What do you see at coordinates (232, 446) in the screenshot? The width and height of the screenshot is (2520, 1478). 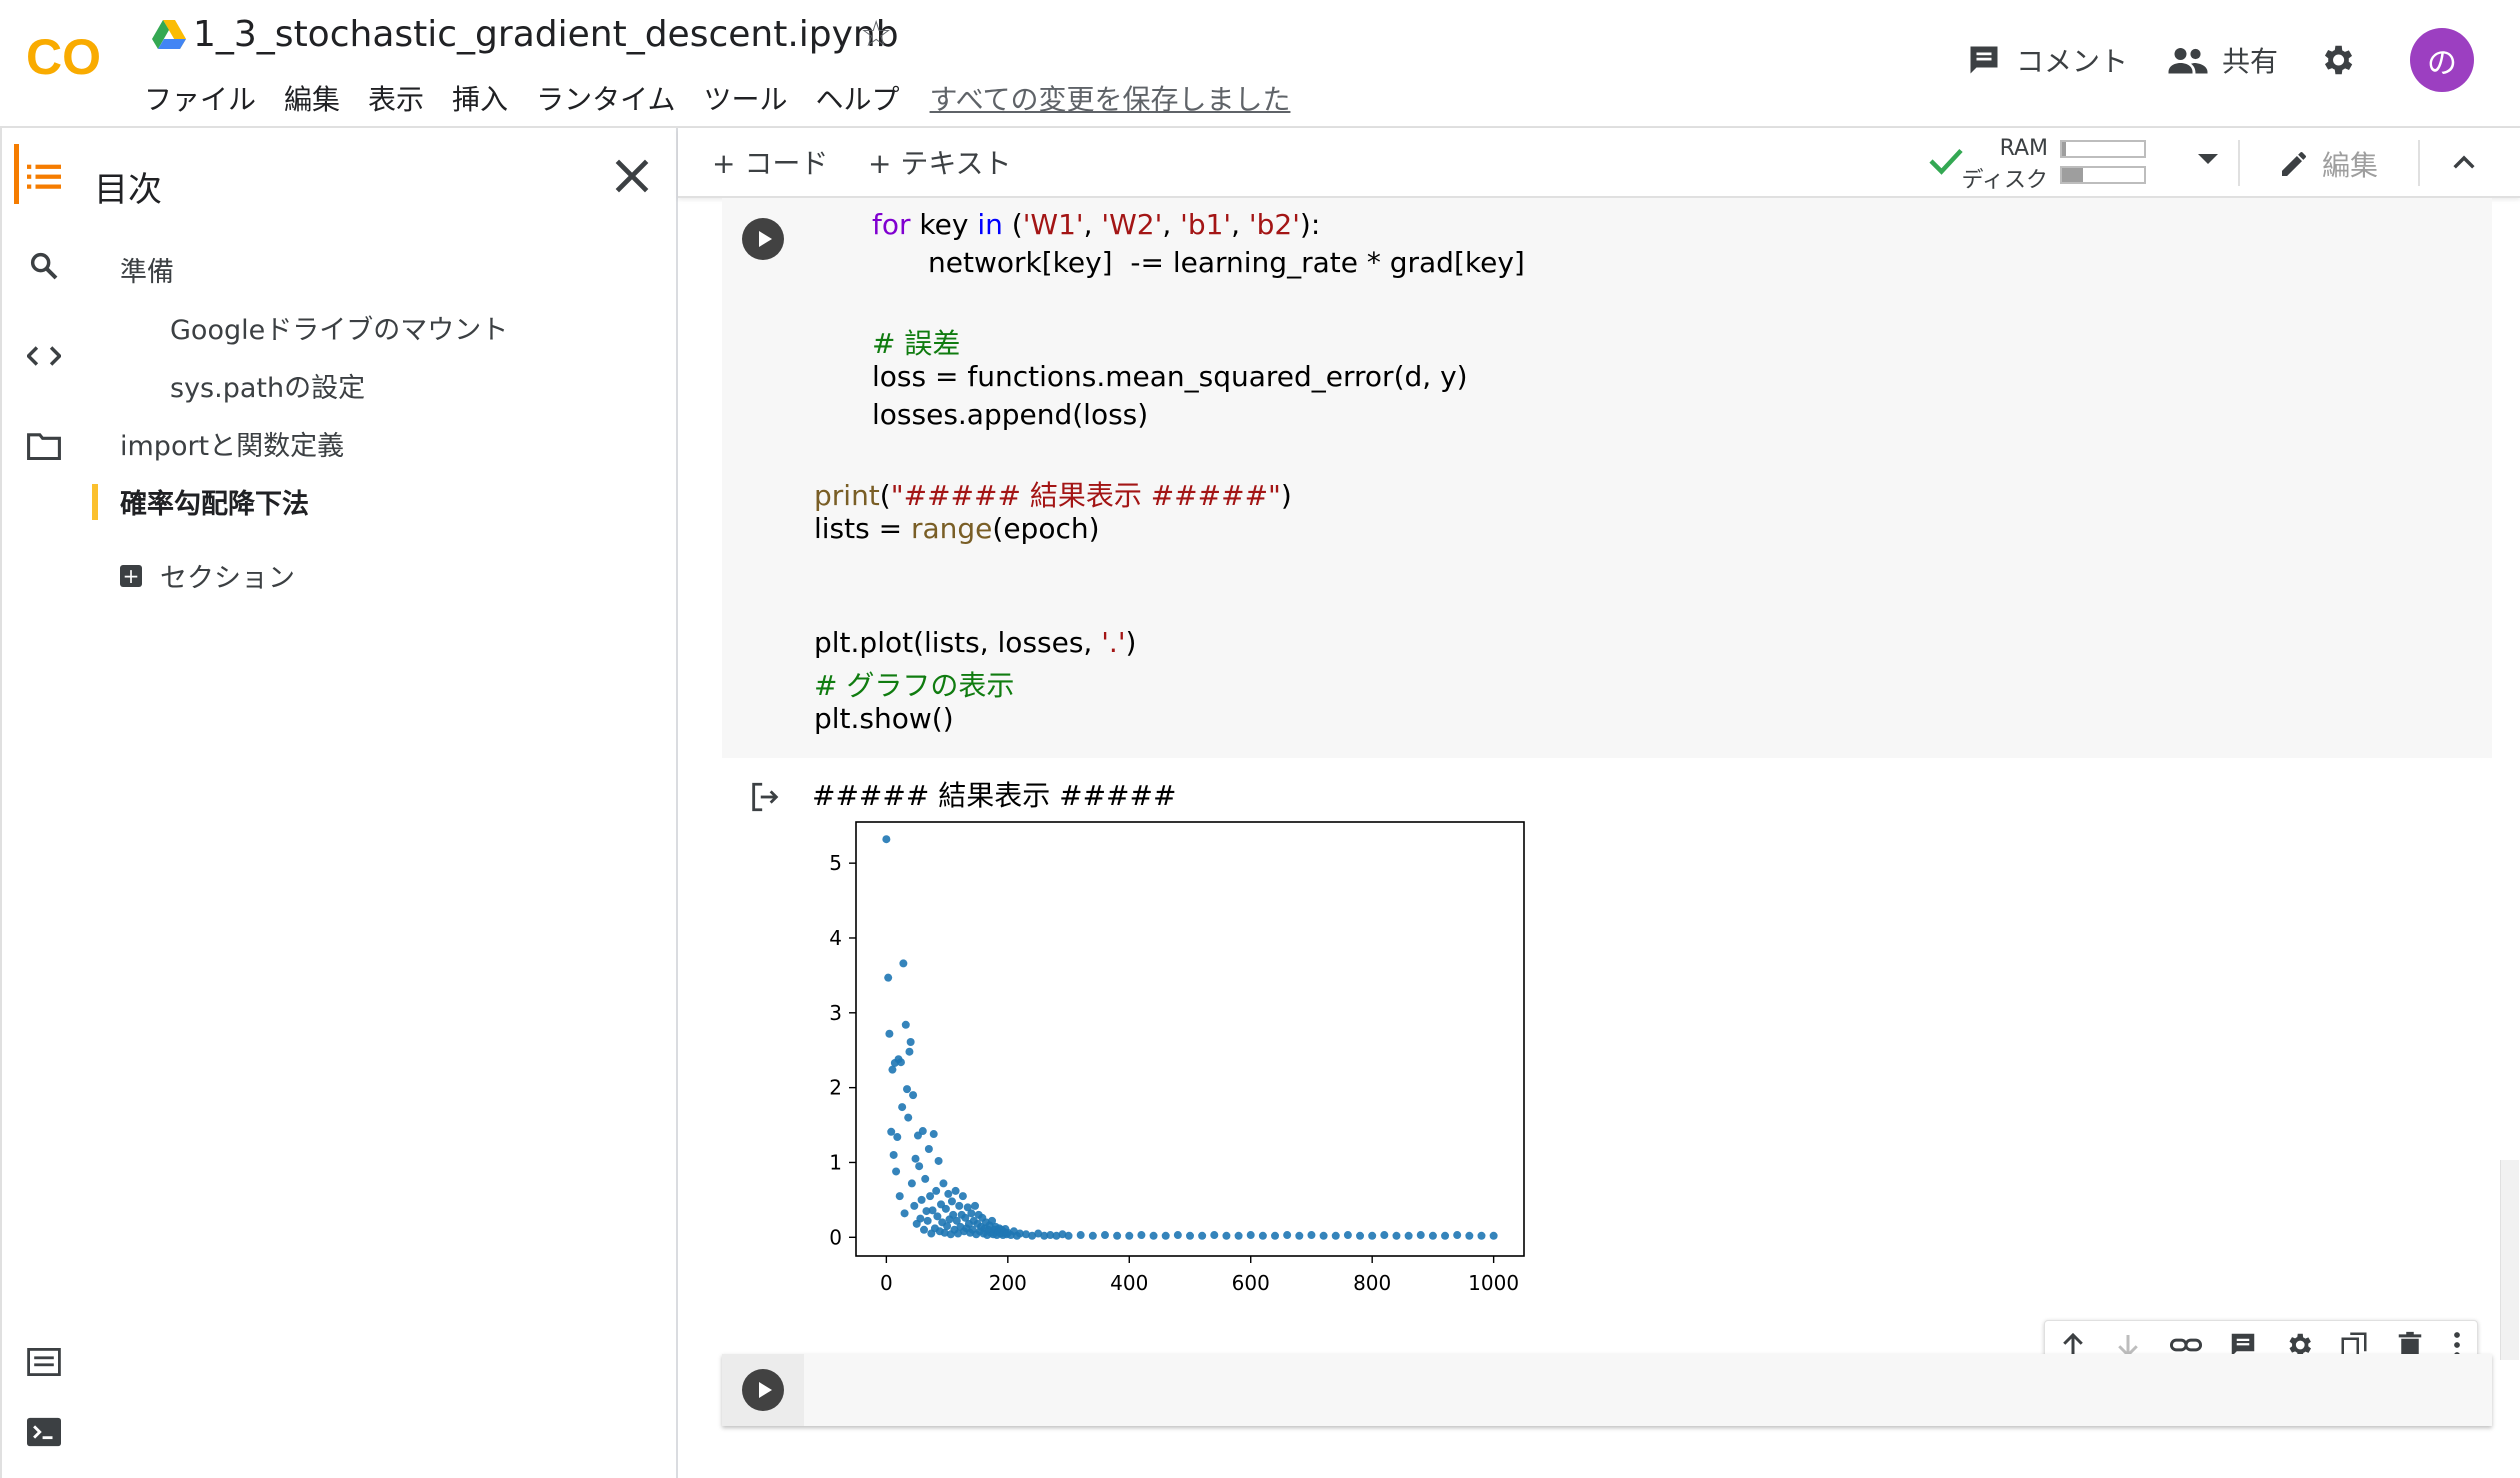 I see `toc-item-import: importと関数定義` at bounding box center [232, 446].